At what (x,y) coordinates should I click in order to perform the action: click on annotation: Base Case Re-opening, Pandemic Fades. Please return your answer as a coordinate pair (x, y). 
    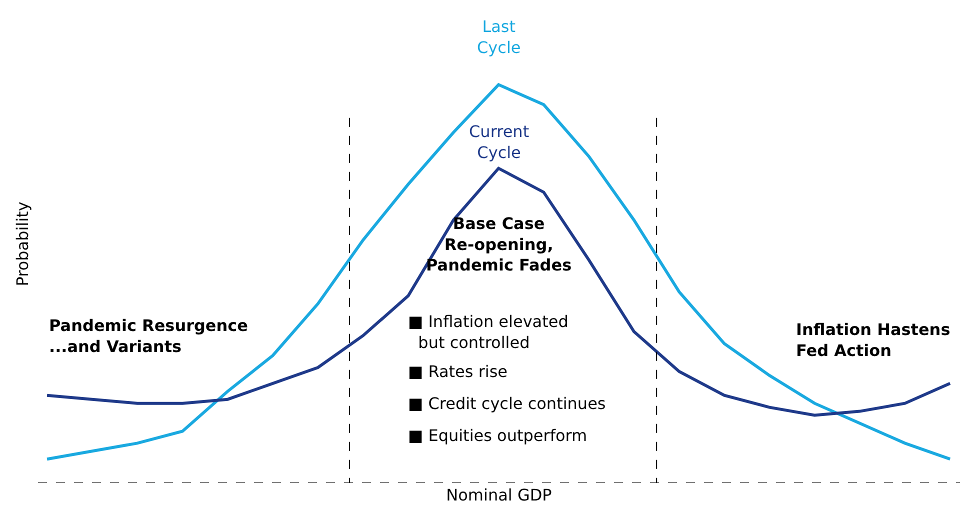
    Looking at the image, I should click on (499, 244).